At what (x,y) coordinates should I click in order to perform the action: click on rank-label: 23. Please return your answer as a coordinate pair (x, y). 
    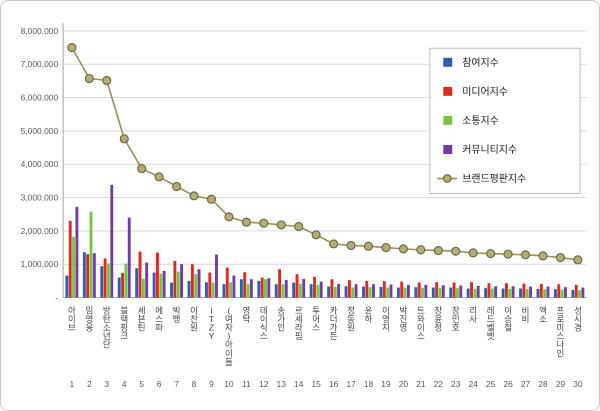
    Looking at the image, I should click on (456, 384).